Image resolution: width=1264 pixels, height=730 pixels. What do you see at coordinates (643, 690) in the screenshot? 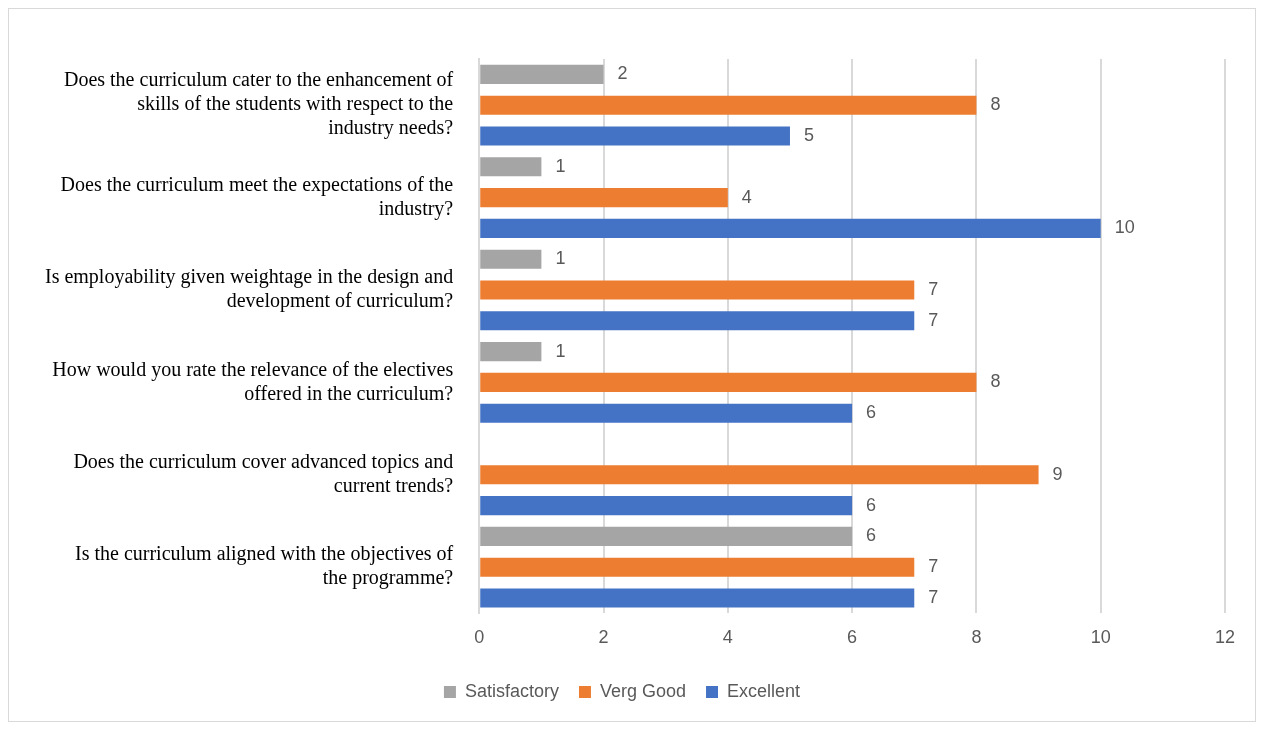
I see `legend-label: Verg Good` at bounding box center [643, 690].